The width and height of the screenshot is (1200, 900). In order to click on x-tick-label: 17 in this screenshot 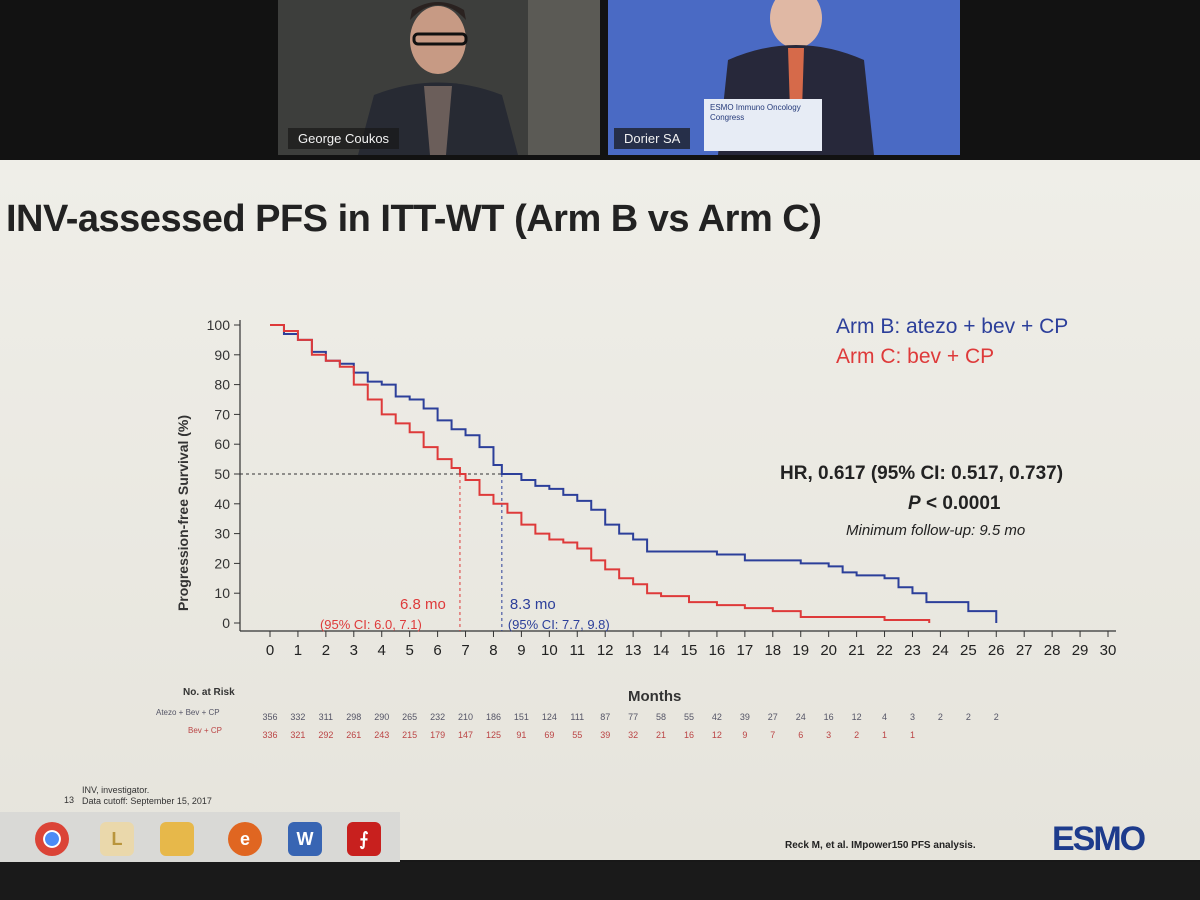, I will do `click(745, 650)`.